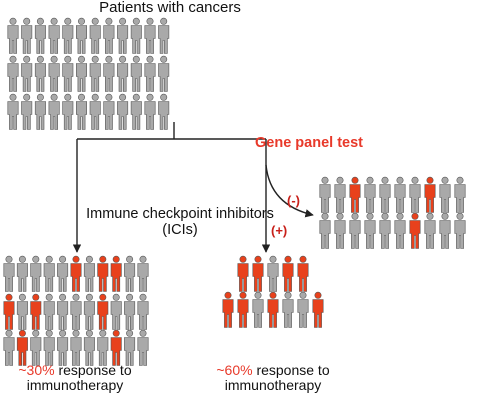  What do you see at coordinates (36, 370) in the screenshot?
I see `ici-response-percent: ~30%` at bounding box center [36, 370].